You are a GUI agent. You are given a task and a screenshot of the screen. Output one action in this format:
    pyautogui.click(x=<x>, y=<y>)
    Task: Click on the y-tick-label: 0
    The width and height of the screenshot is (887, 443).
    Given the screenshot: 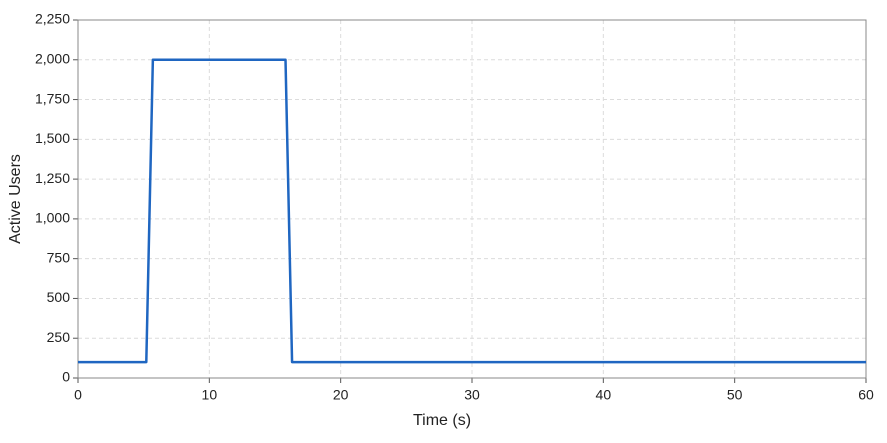 What is the action you would take?
    pyautogui.click(x=66, y=377)
    